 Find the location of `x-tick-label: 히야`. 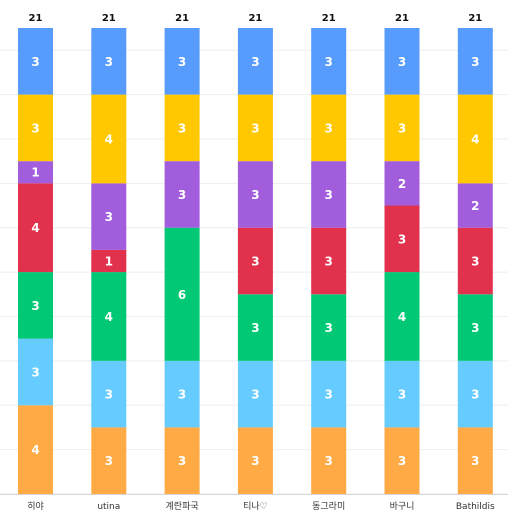

x-tick-label: 히야 is located at coordinates (35, 506).